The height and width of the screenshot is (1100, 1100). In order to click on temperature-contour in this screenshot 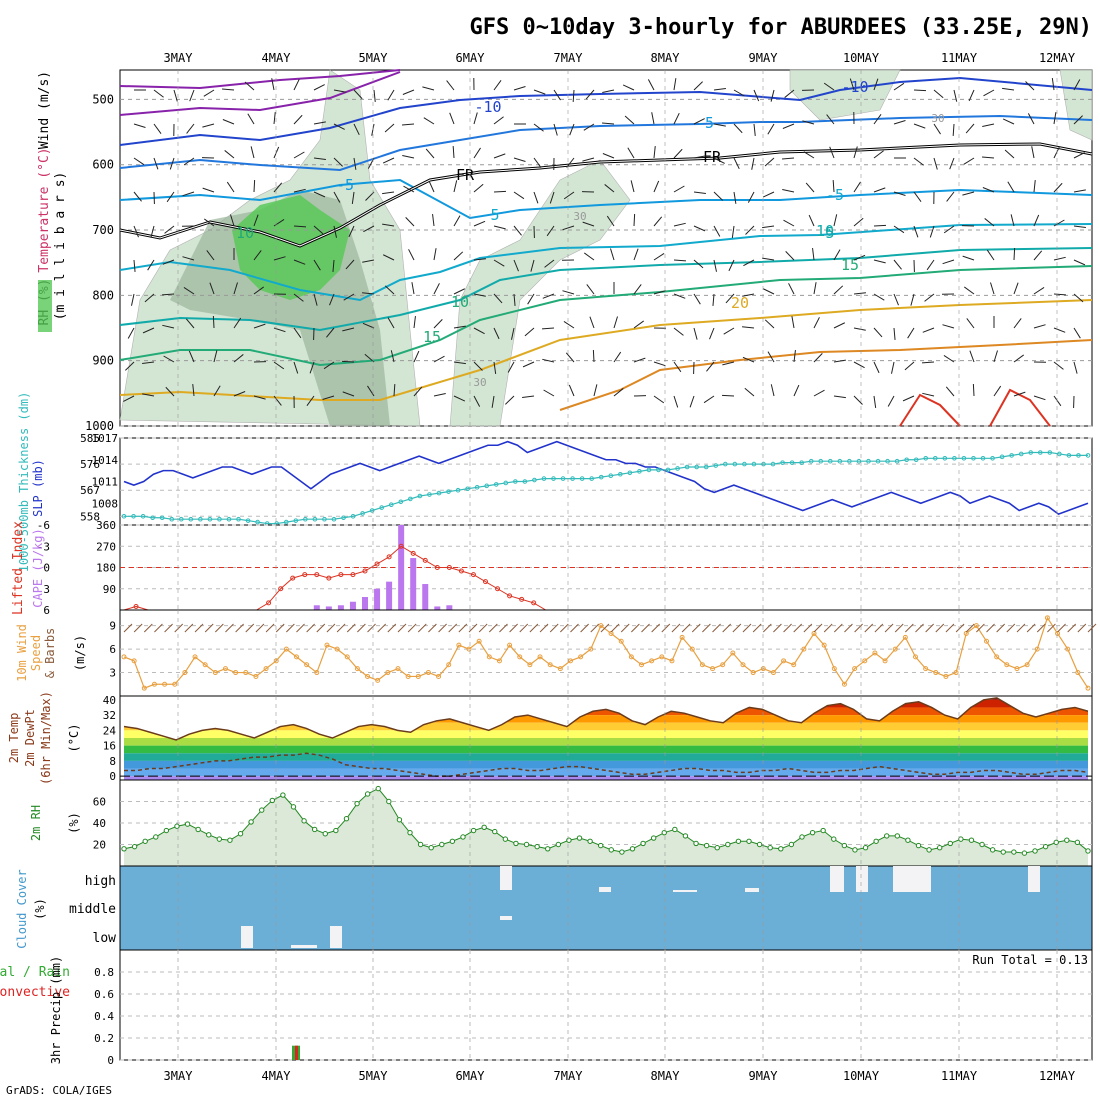, I will do `click(606, 316)`.